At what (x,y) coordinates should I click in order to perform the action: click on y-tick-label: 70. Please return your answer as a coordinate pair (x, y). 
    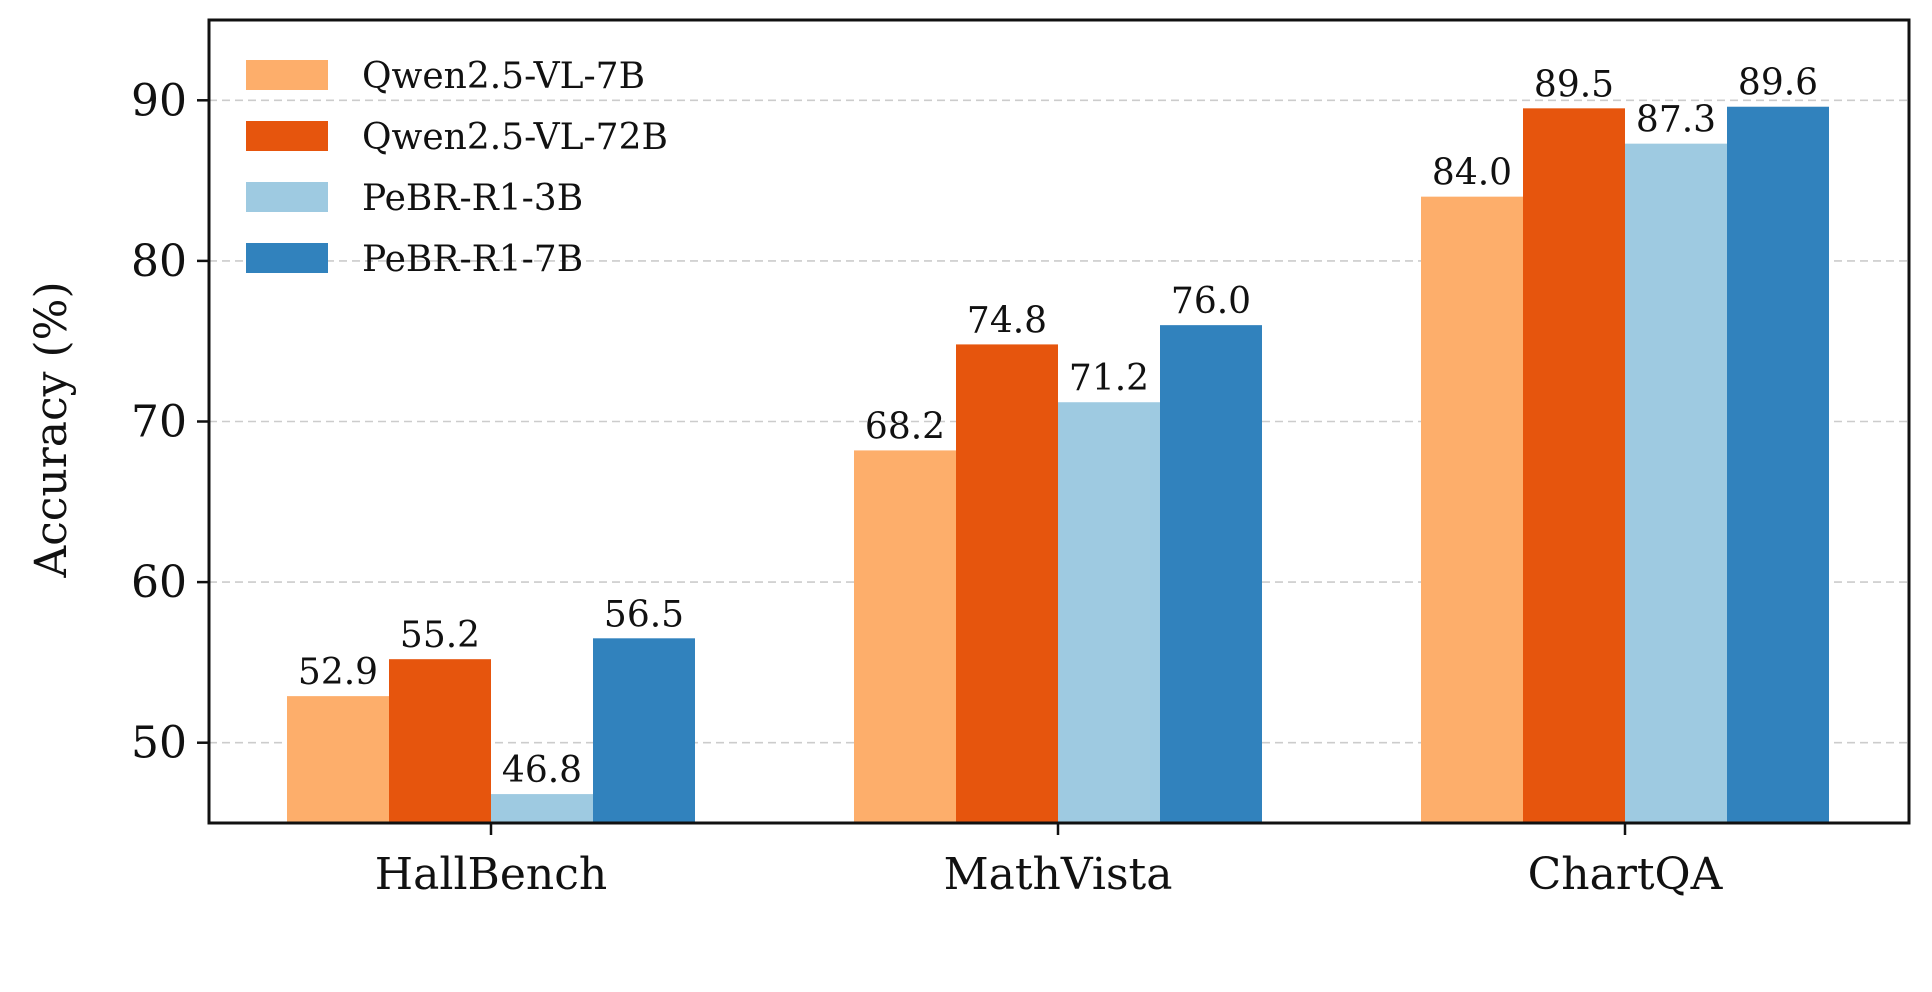
    Looking at the image, I should click on (159, 422).